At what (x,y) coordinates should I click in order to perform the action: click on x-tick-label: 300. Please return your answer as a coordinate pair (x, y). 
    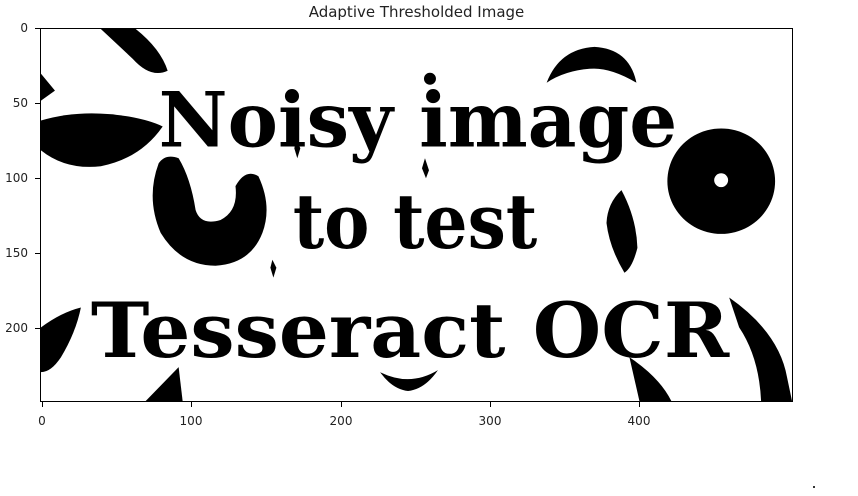
    Looking at the image, I should click on (490, 421).